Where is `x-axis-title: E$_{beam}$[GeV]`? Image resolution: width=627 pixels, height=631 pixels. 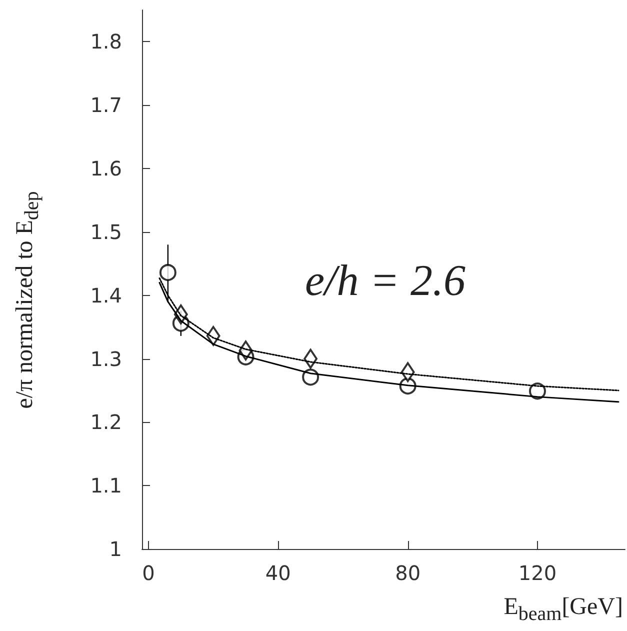
x-axis-title: E$_{beam}$[GeV] is located at coordinates (563, 610).